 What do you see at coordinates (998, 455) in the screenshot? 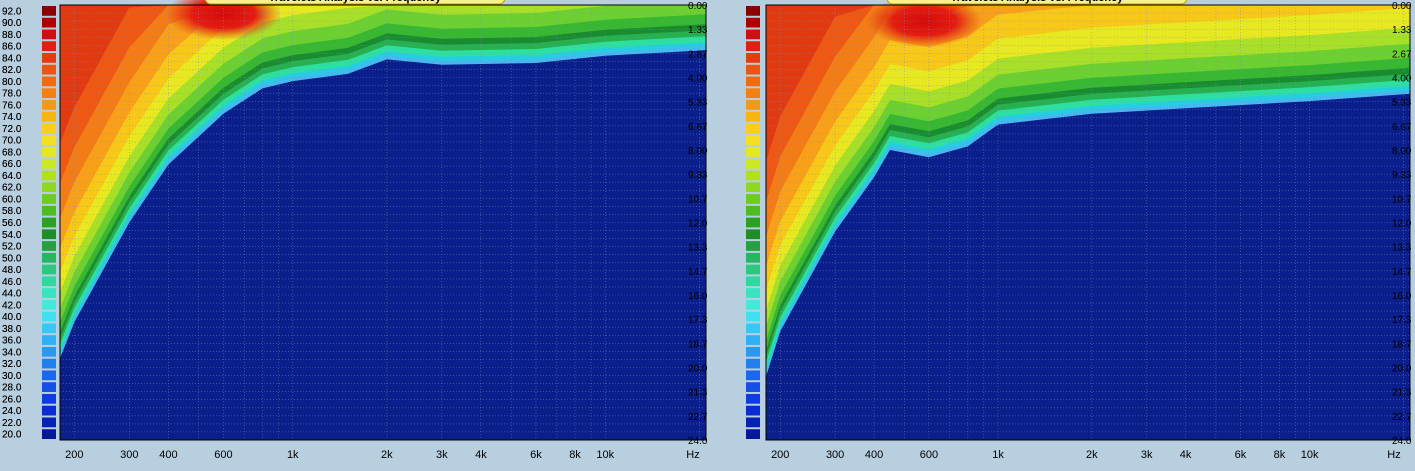
I see `x-tick-label: 1k` at bounding box center [998, 455].